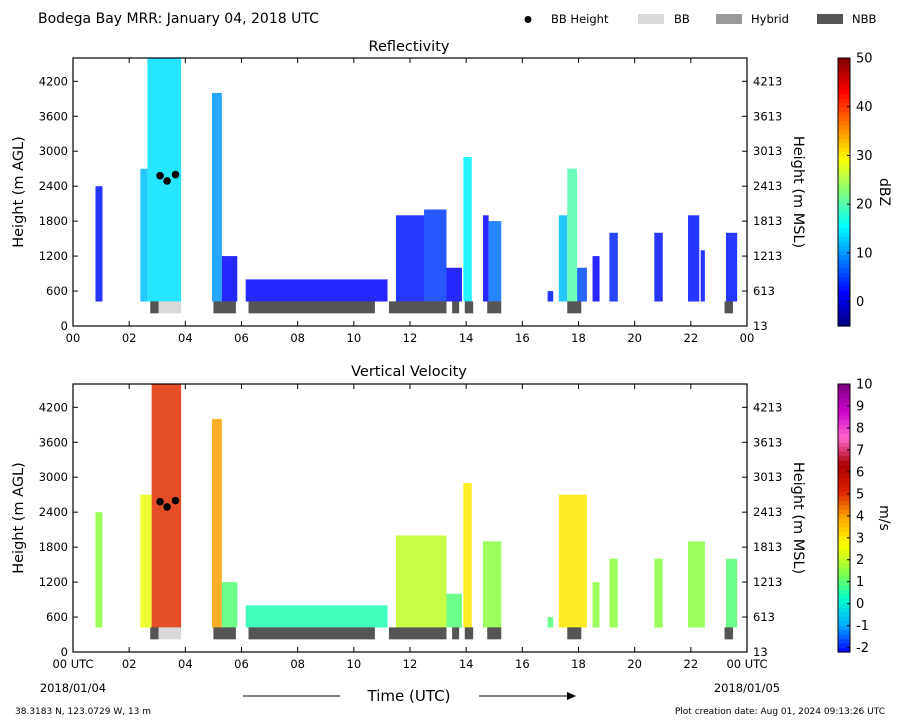  What do you see at coordinates (798, 518) in the screenshot?
I see `velocity-ylabel-right: Height (m MSL)` at bounding box center [798, 518].